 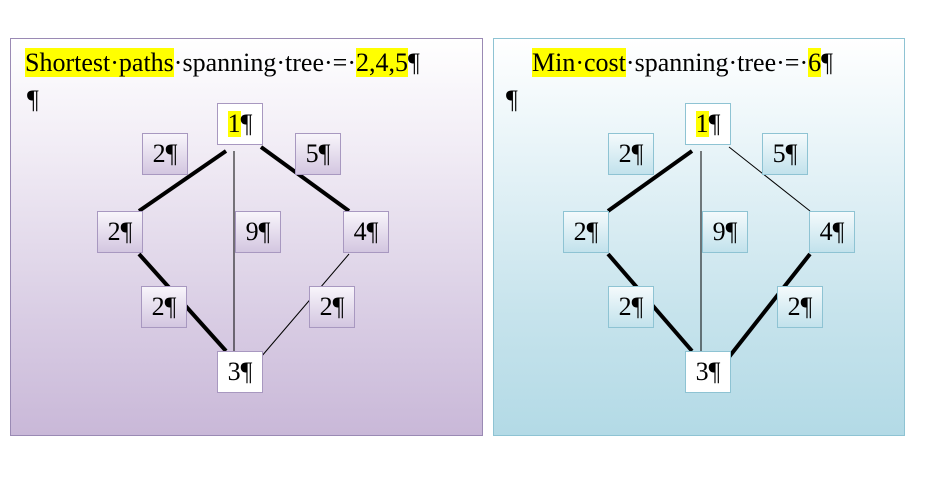 I want to click on title-value: 6, so click(x=815, y=62).